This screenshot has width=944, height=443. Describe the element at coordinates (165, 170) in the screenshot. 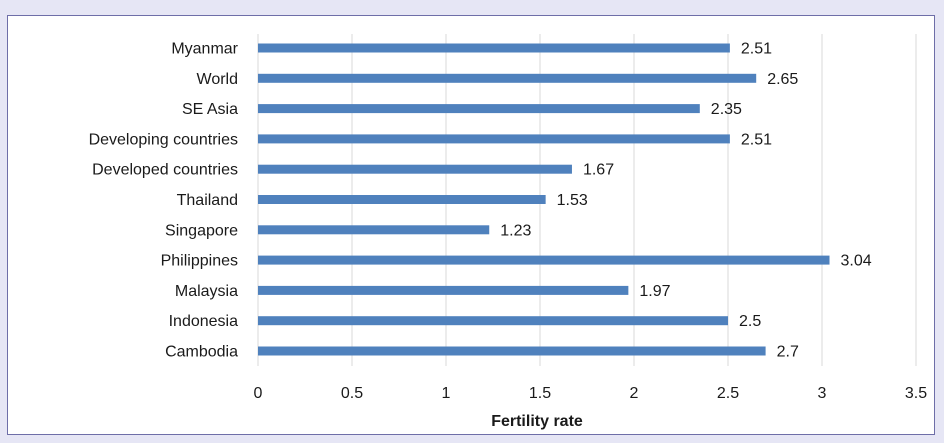

I see `category-label: Developed countries` at that location.